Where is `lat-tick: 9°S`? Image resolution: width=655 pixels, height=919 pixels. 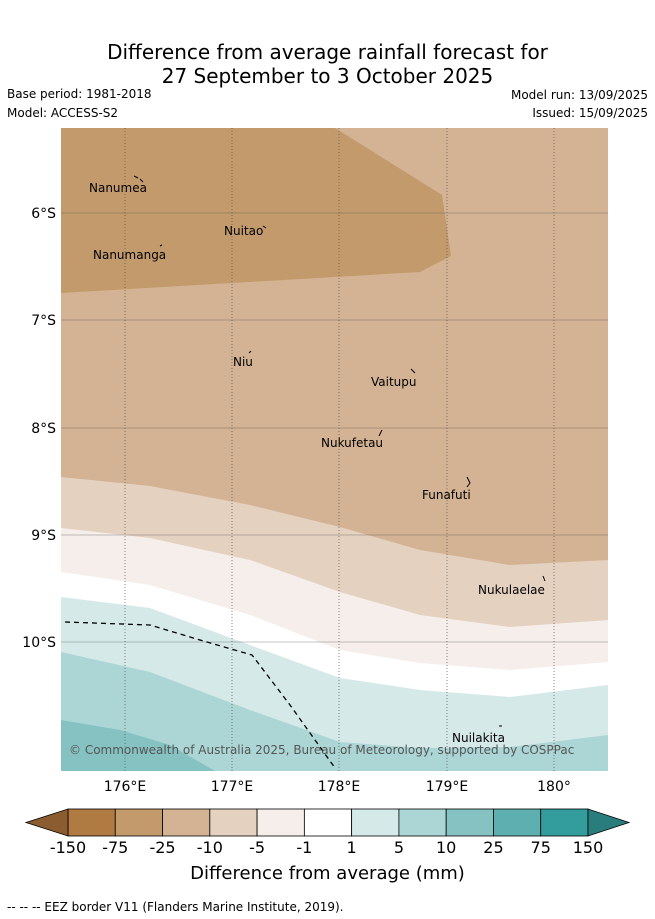
lat-tick: 9°S is located at coordinates (43, 536).